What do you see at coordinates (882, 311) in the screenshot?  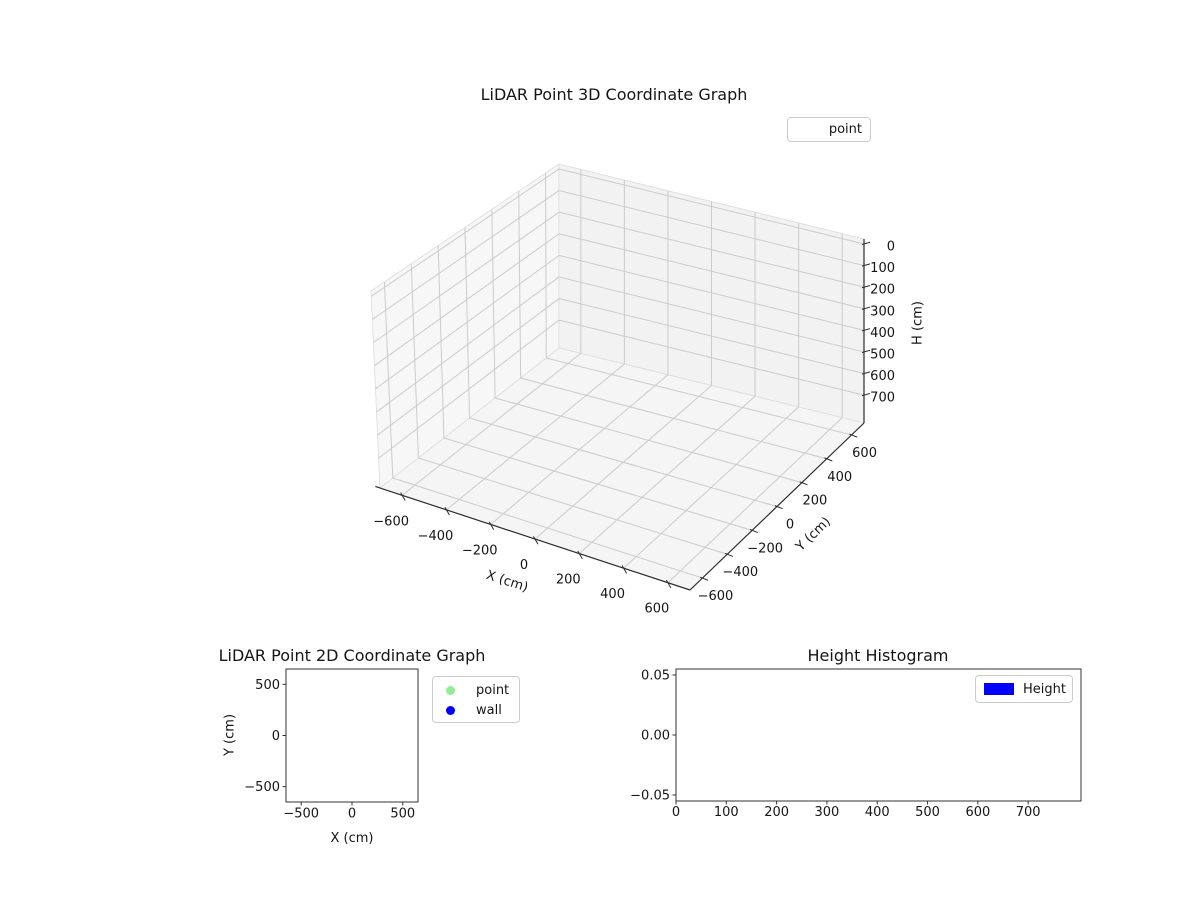 I see `3d-z-tick-label: 300` at bounding box center [882, 311].